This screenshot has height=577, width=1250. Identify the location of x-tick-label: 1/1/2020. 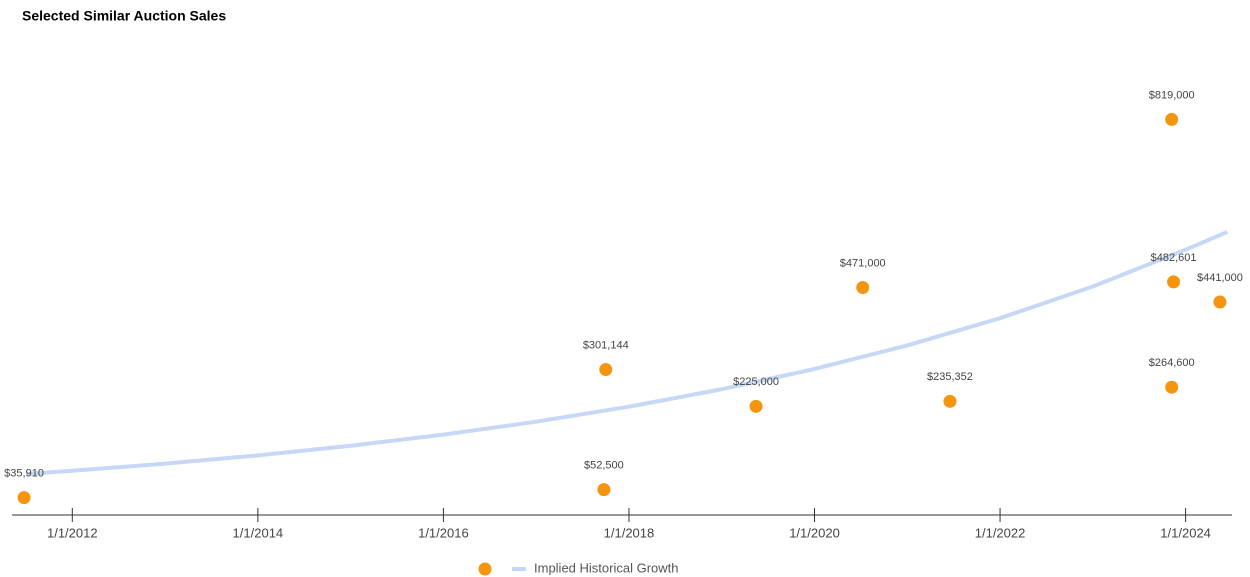
(814, 532).